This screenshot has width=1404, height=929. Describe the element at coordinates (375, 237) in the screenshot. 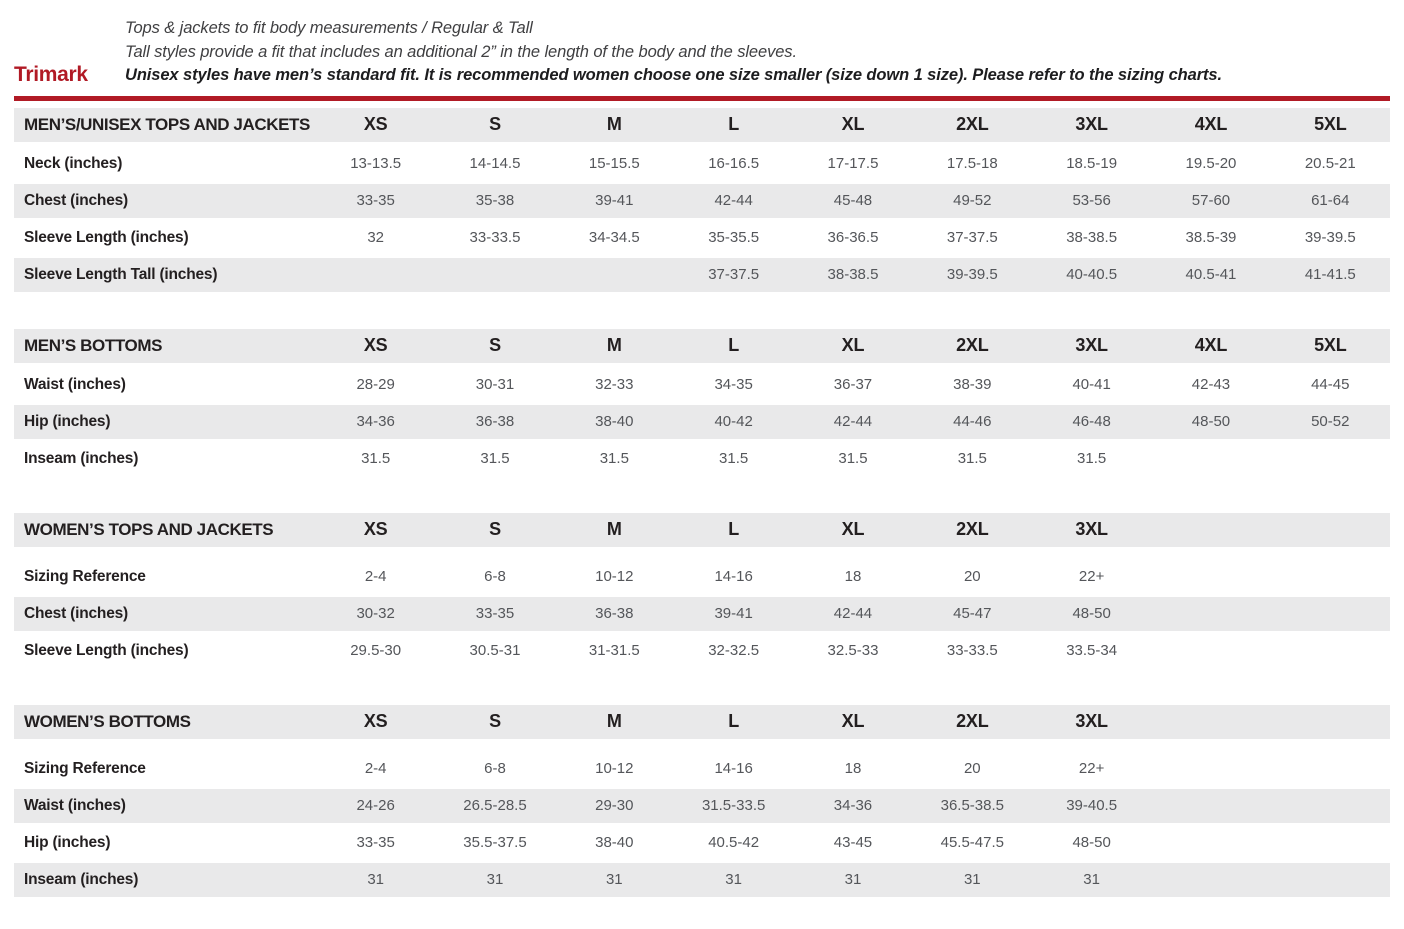

I see `size-value-cell: 32` at that location.